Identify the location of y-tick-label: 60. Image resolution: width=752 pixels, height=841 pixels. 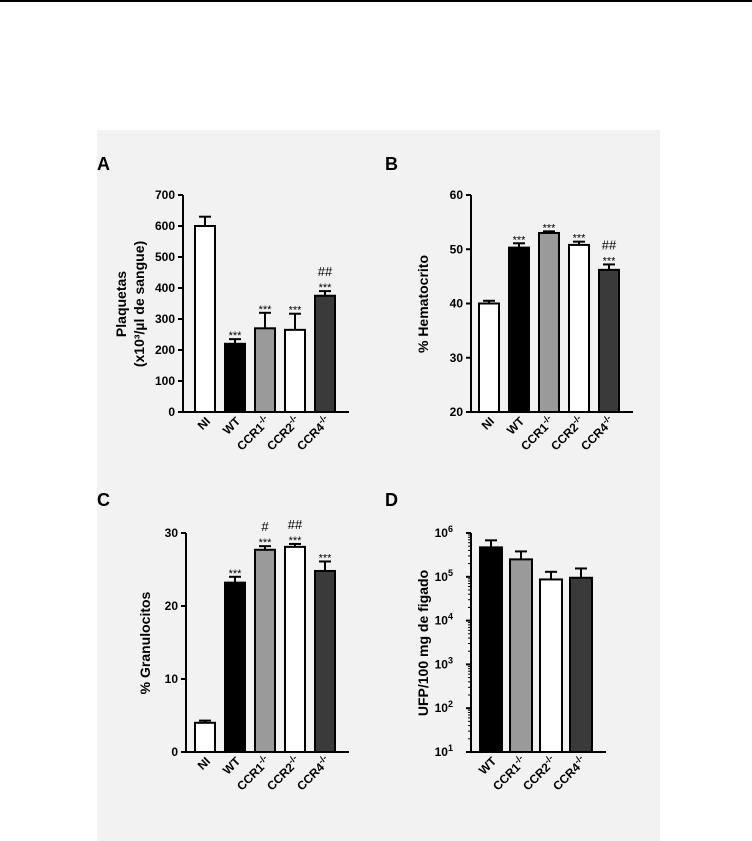
(457, 195).